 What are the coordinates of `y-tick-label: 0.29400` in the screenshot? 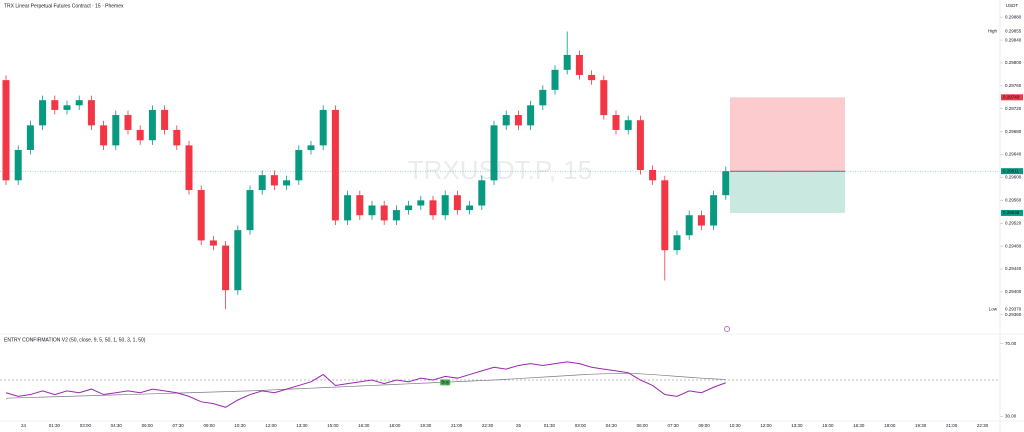 It's located at (1013, 291).